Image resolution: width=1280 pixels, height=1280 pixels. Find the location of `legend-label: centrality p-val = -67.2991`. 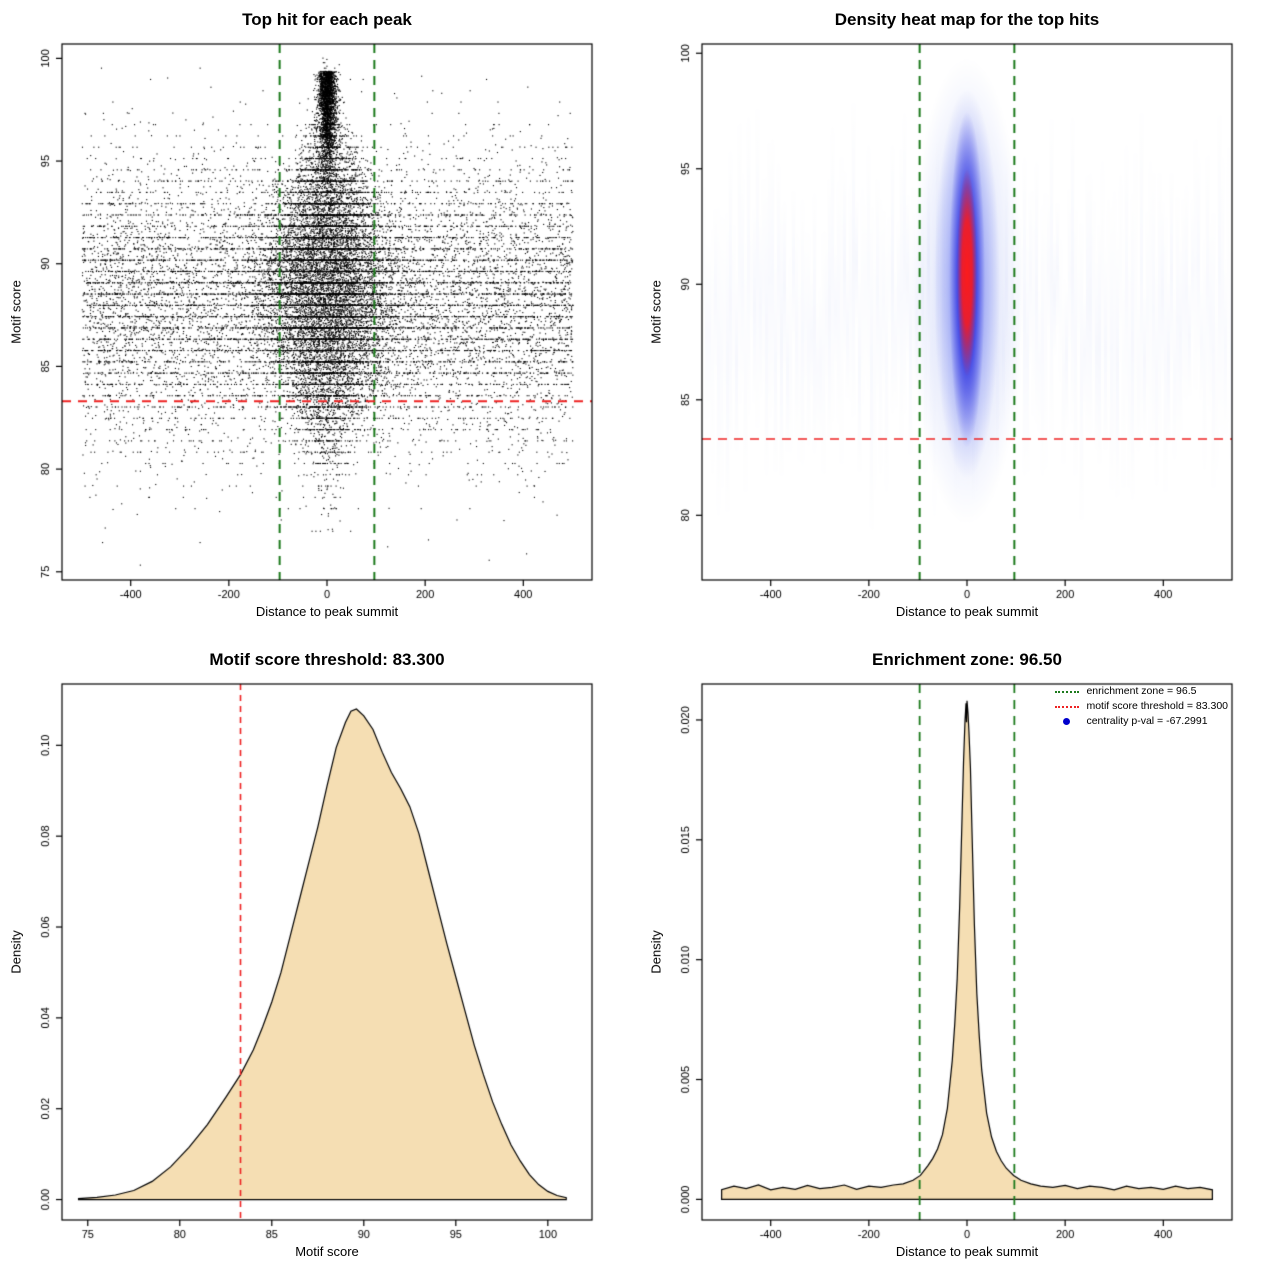

legend-label: centrality p-val = -67.2991 is located at coordinates (1147, 721).